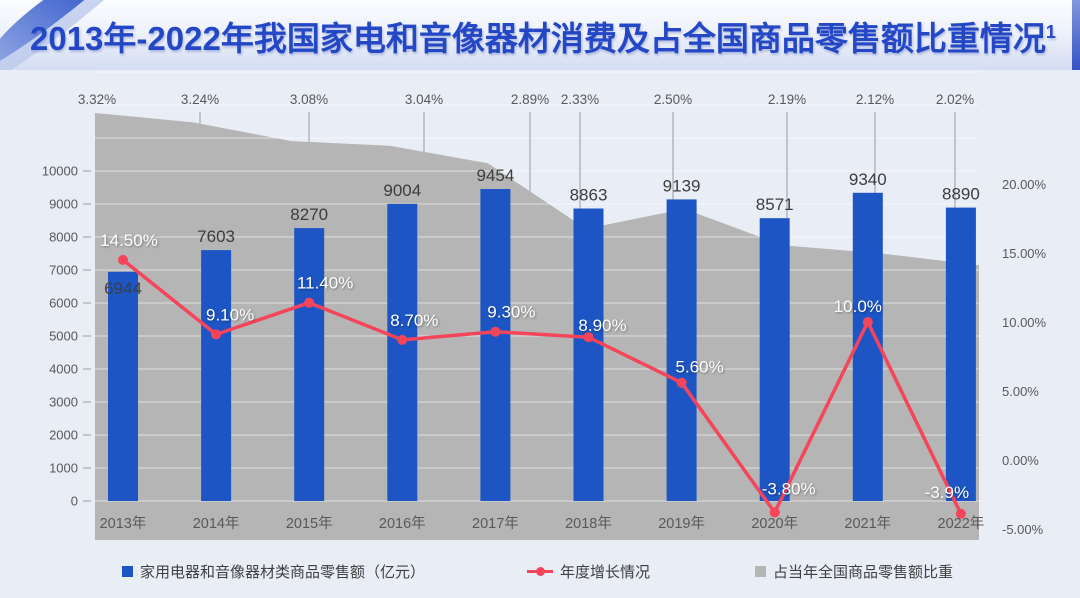 This screenshot has width=1080, height=598. Describe the element at coordinates (961, 194) in the screenshot. I see `bar-value-label: 8890` at that location.